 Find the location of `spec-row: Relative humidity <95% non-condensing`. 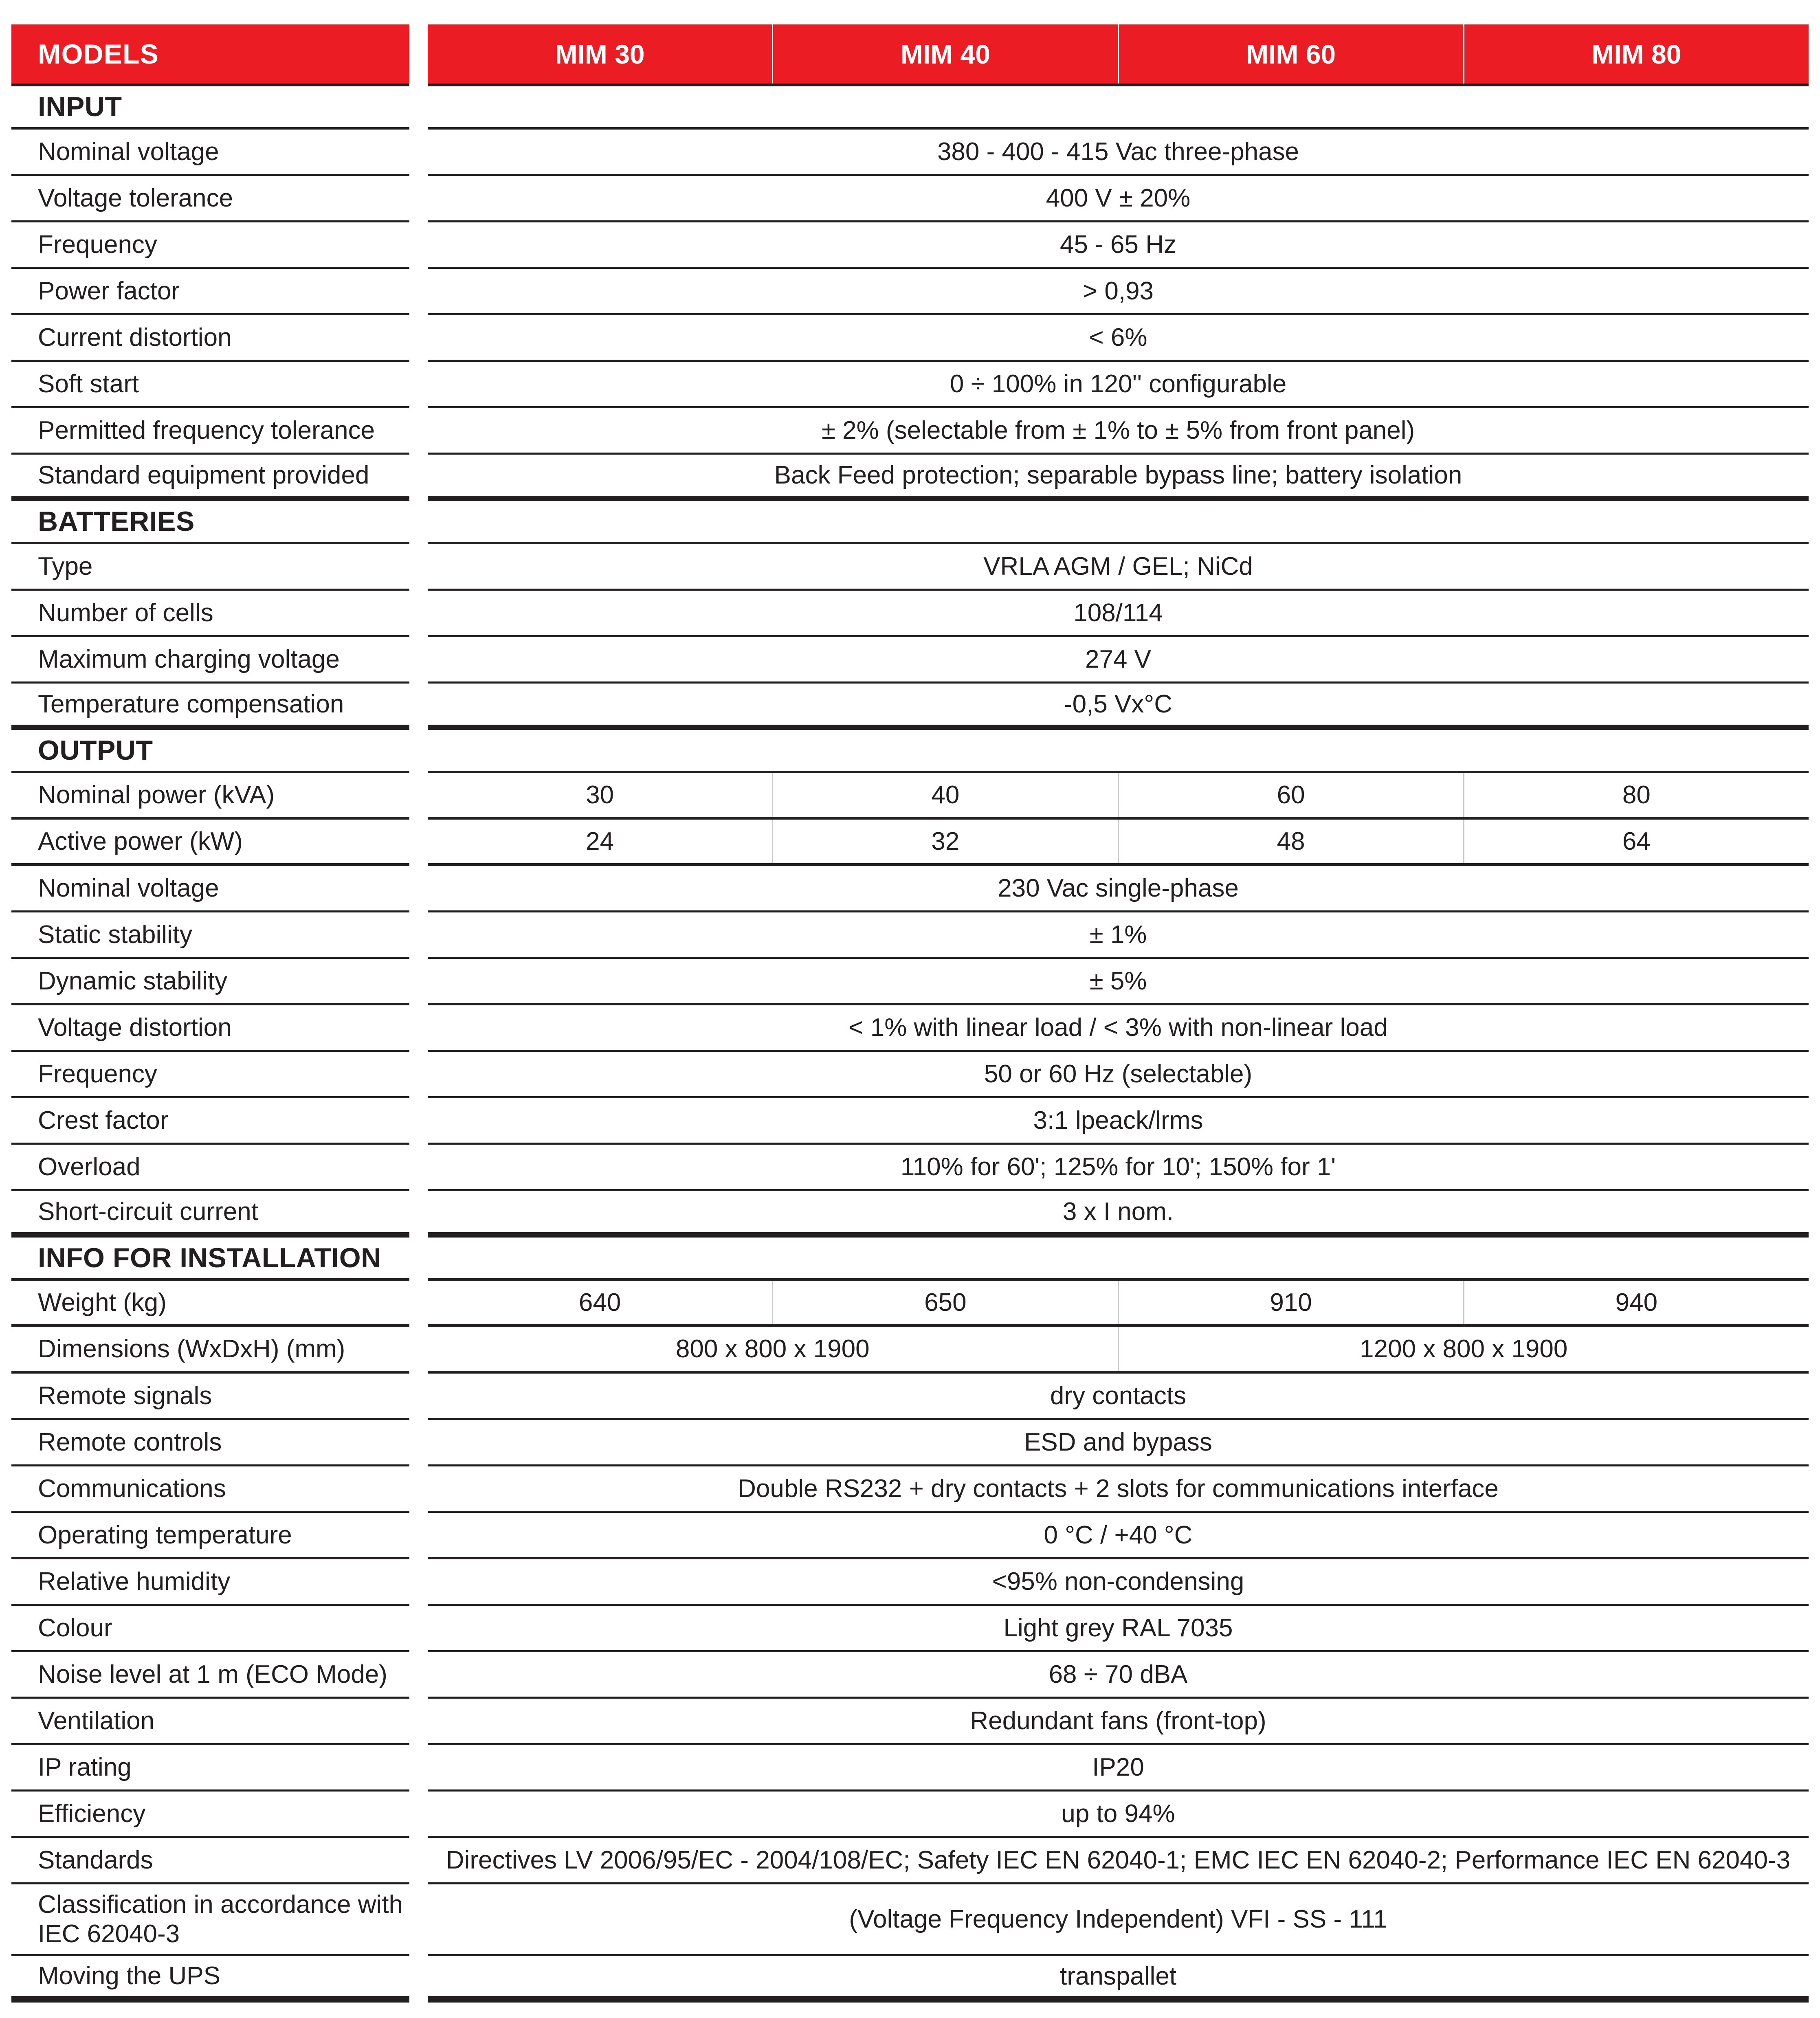

spec-row: Relative humidity <95% non-condensing is located at coordinates (910, 1582).